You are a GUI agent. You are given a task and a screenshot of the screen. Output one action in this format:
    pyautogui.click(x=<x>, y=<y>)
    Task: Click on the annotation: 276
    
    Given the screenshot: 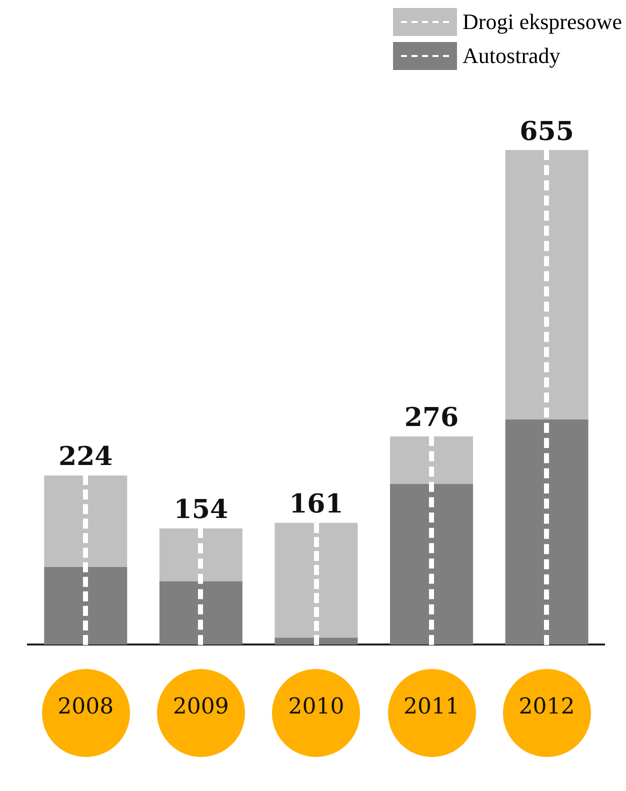 What is the action you would take?
    pyautogui.click(x=431, y=418)
    